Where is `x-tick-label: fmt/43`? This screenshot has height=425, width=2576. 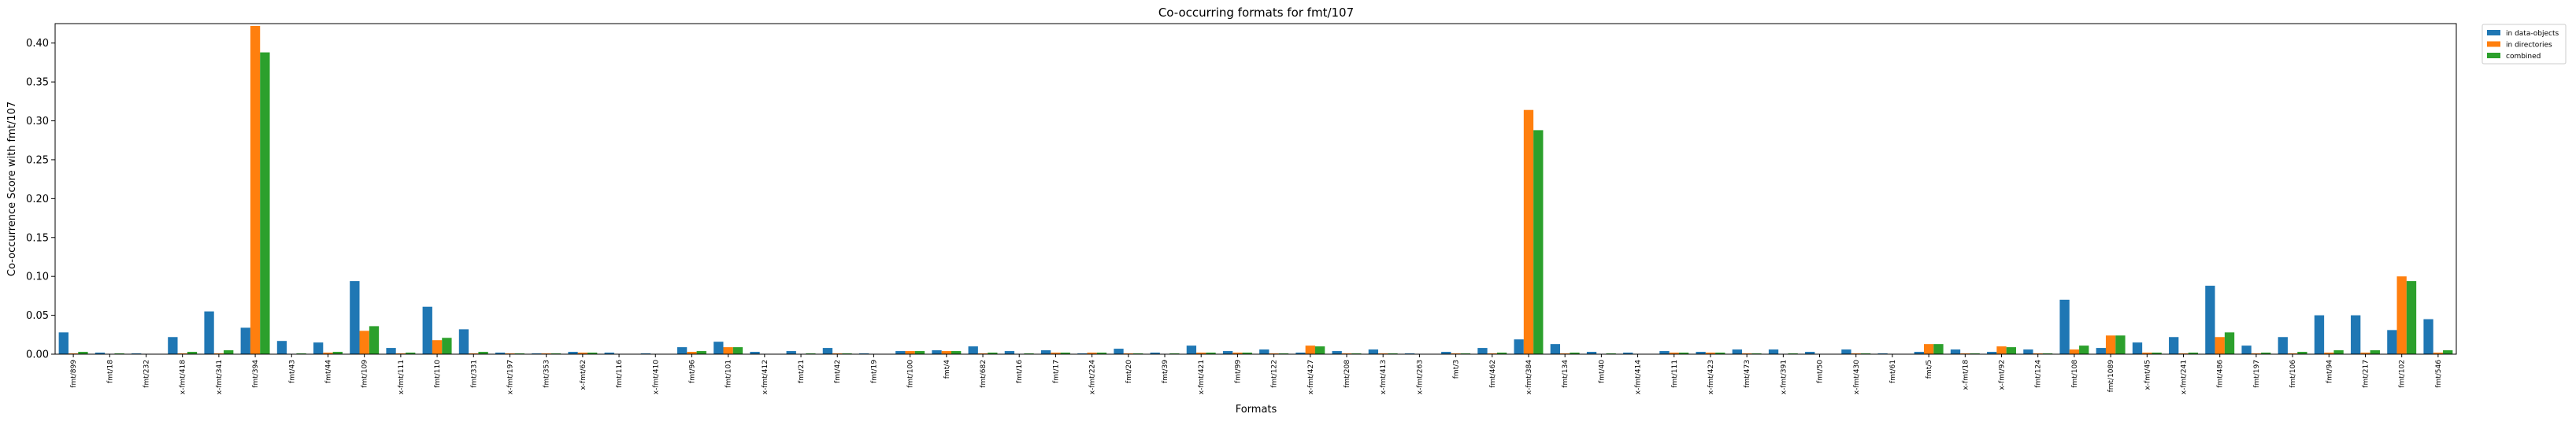
x-tick-label: fmt/43 is located at coordinates (292, 371).